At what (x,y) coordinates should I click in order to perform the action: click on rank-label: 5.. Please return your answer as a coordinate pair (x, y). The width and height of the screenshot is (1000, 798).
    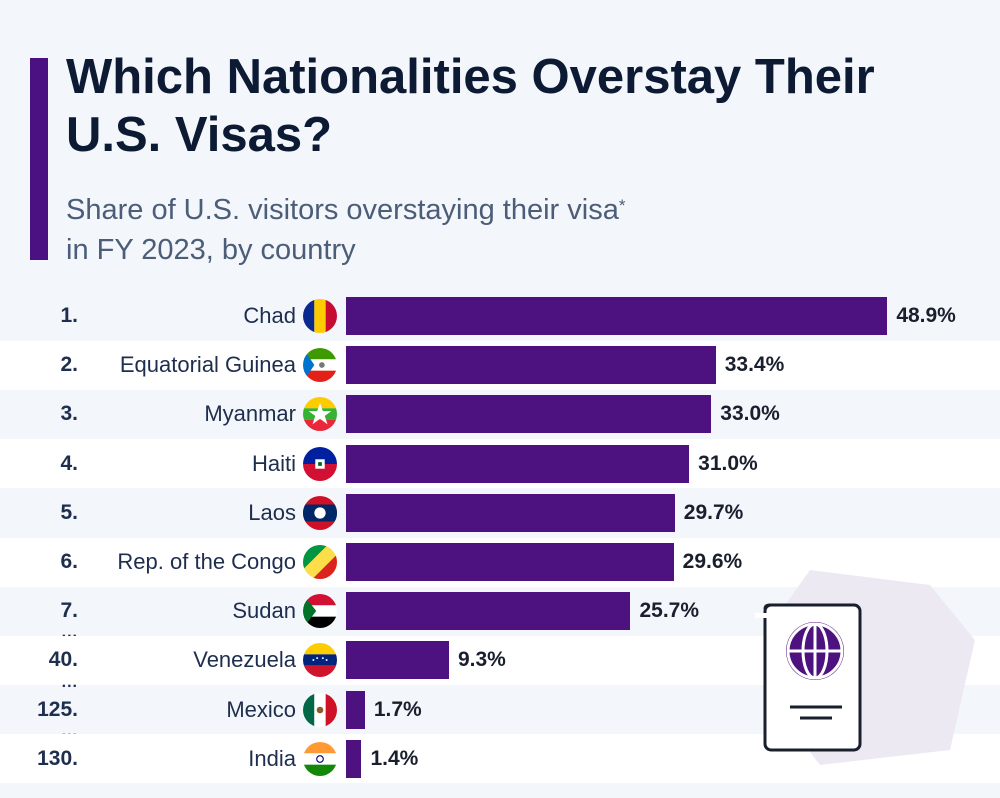
    Looking at the image, I should click on (69, 512).